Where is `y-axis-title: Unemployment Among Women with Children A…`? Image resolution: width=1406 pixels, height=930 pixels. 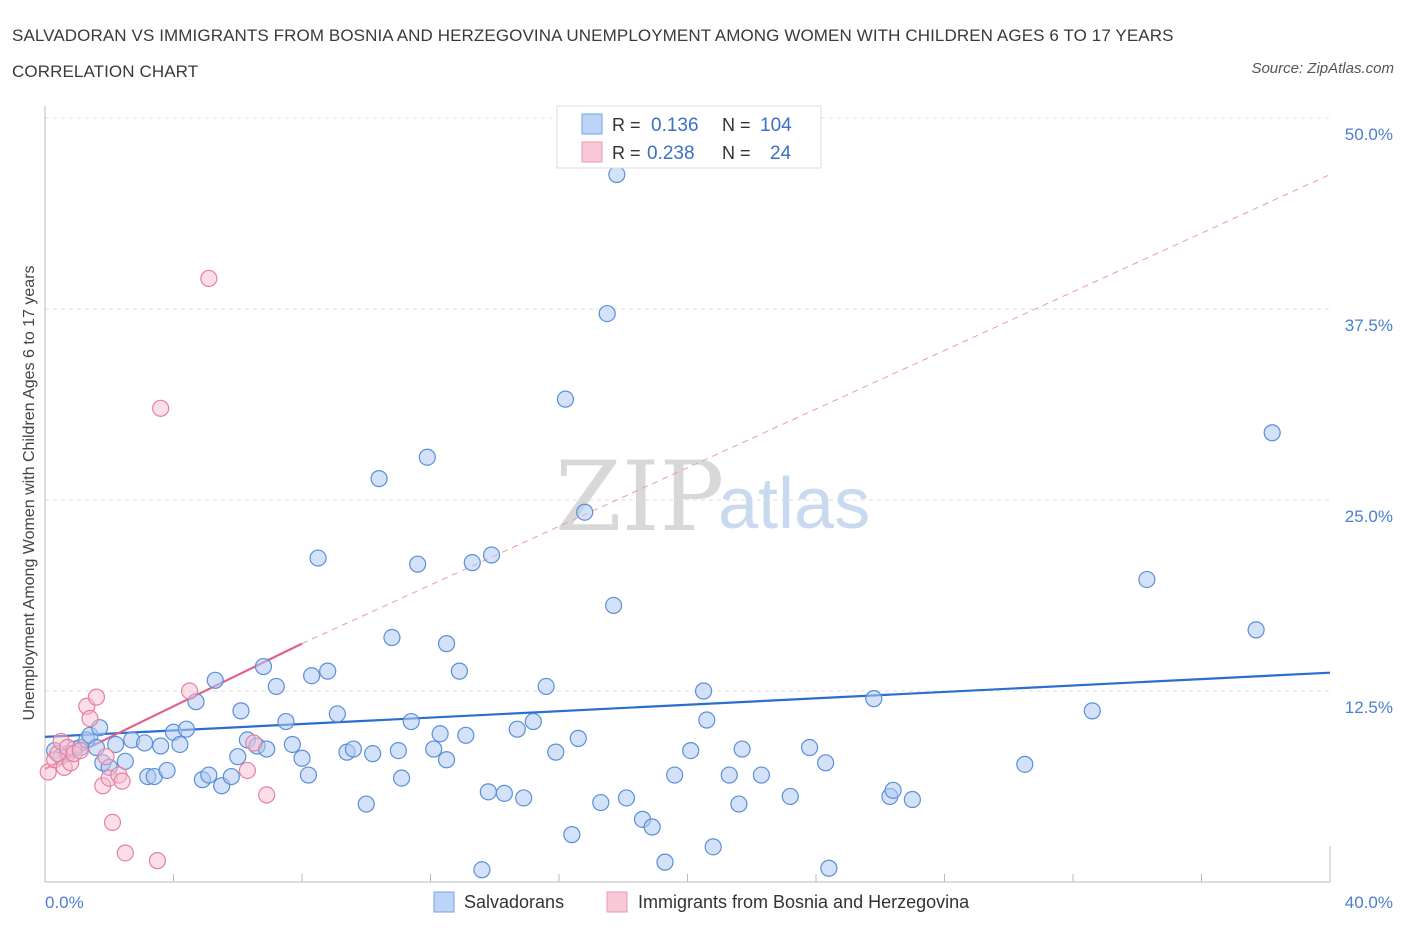 y-axis-title: Unemployment Among Women with Children A… is located at coordinates (29, 492).